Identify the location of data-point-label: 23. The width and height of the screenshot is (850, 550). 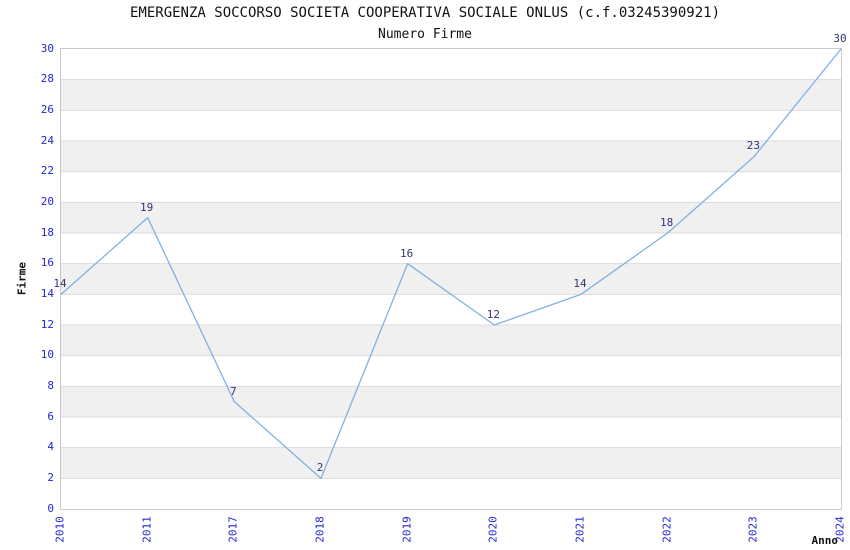
(753, 146).